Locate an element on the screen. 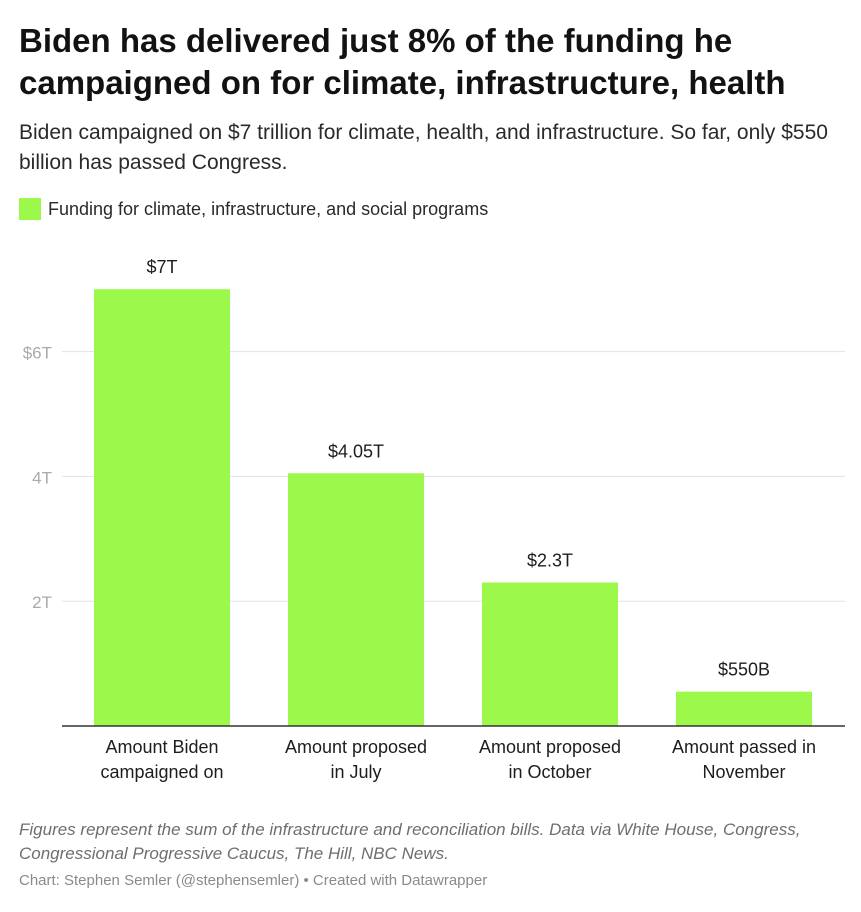 The image size is (861, 912). y-tick-label: 2T is located at coordinates (42, 602).